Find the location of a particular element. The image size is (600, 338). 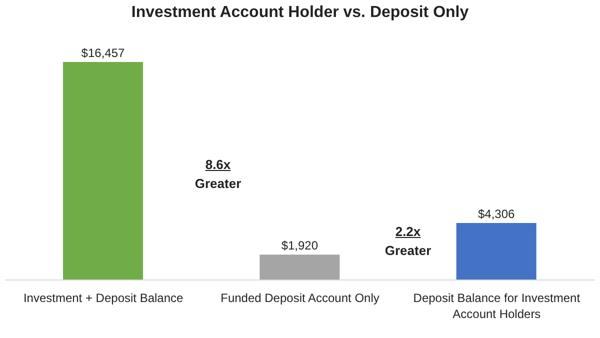

x-tick-label: Funded Deposit Account Only is located at coordinates (300, 298).